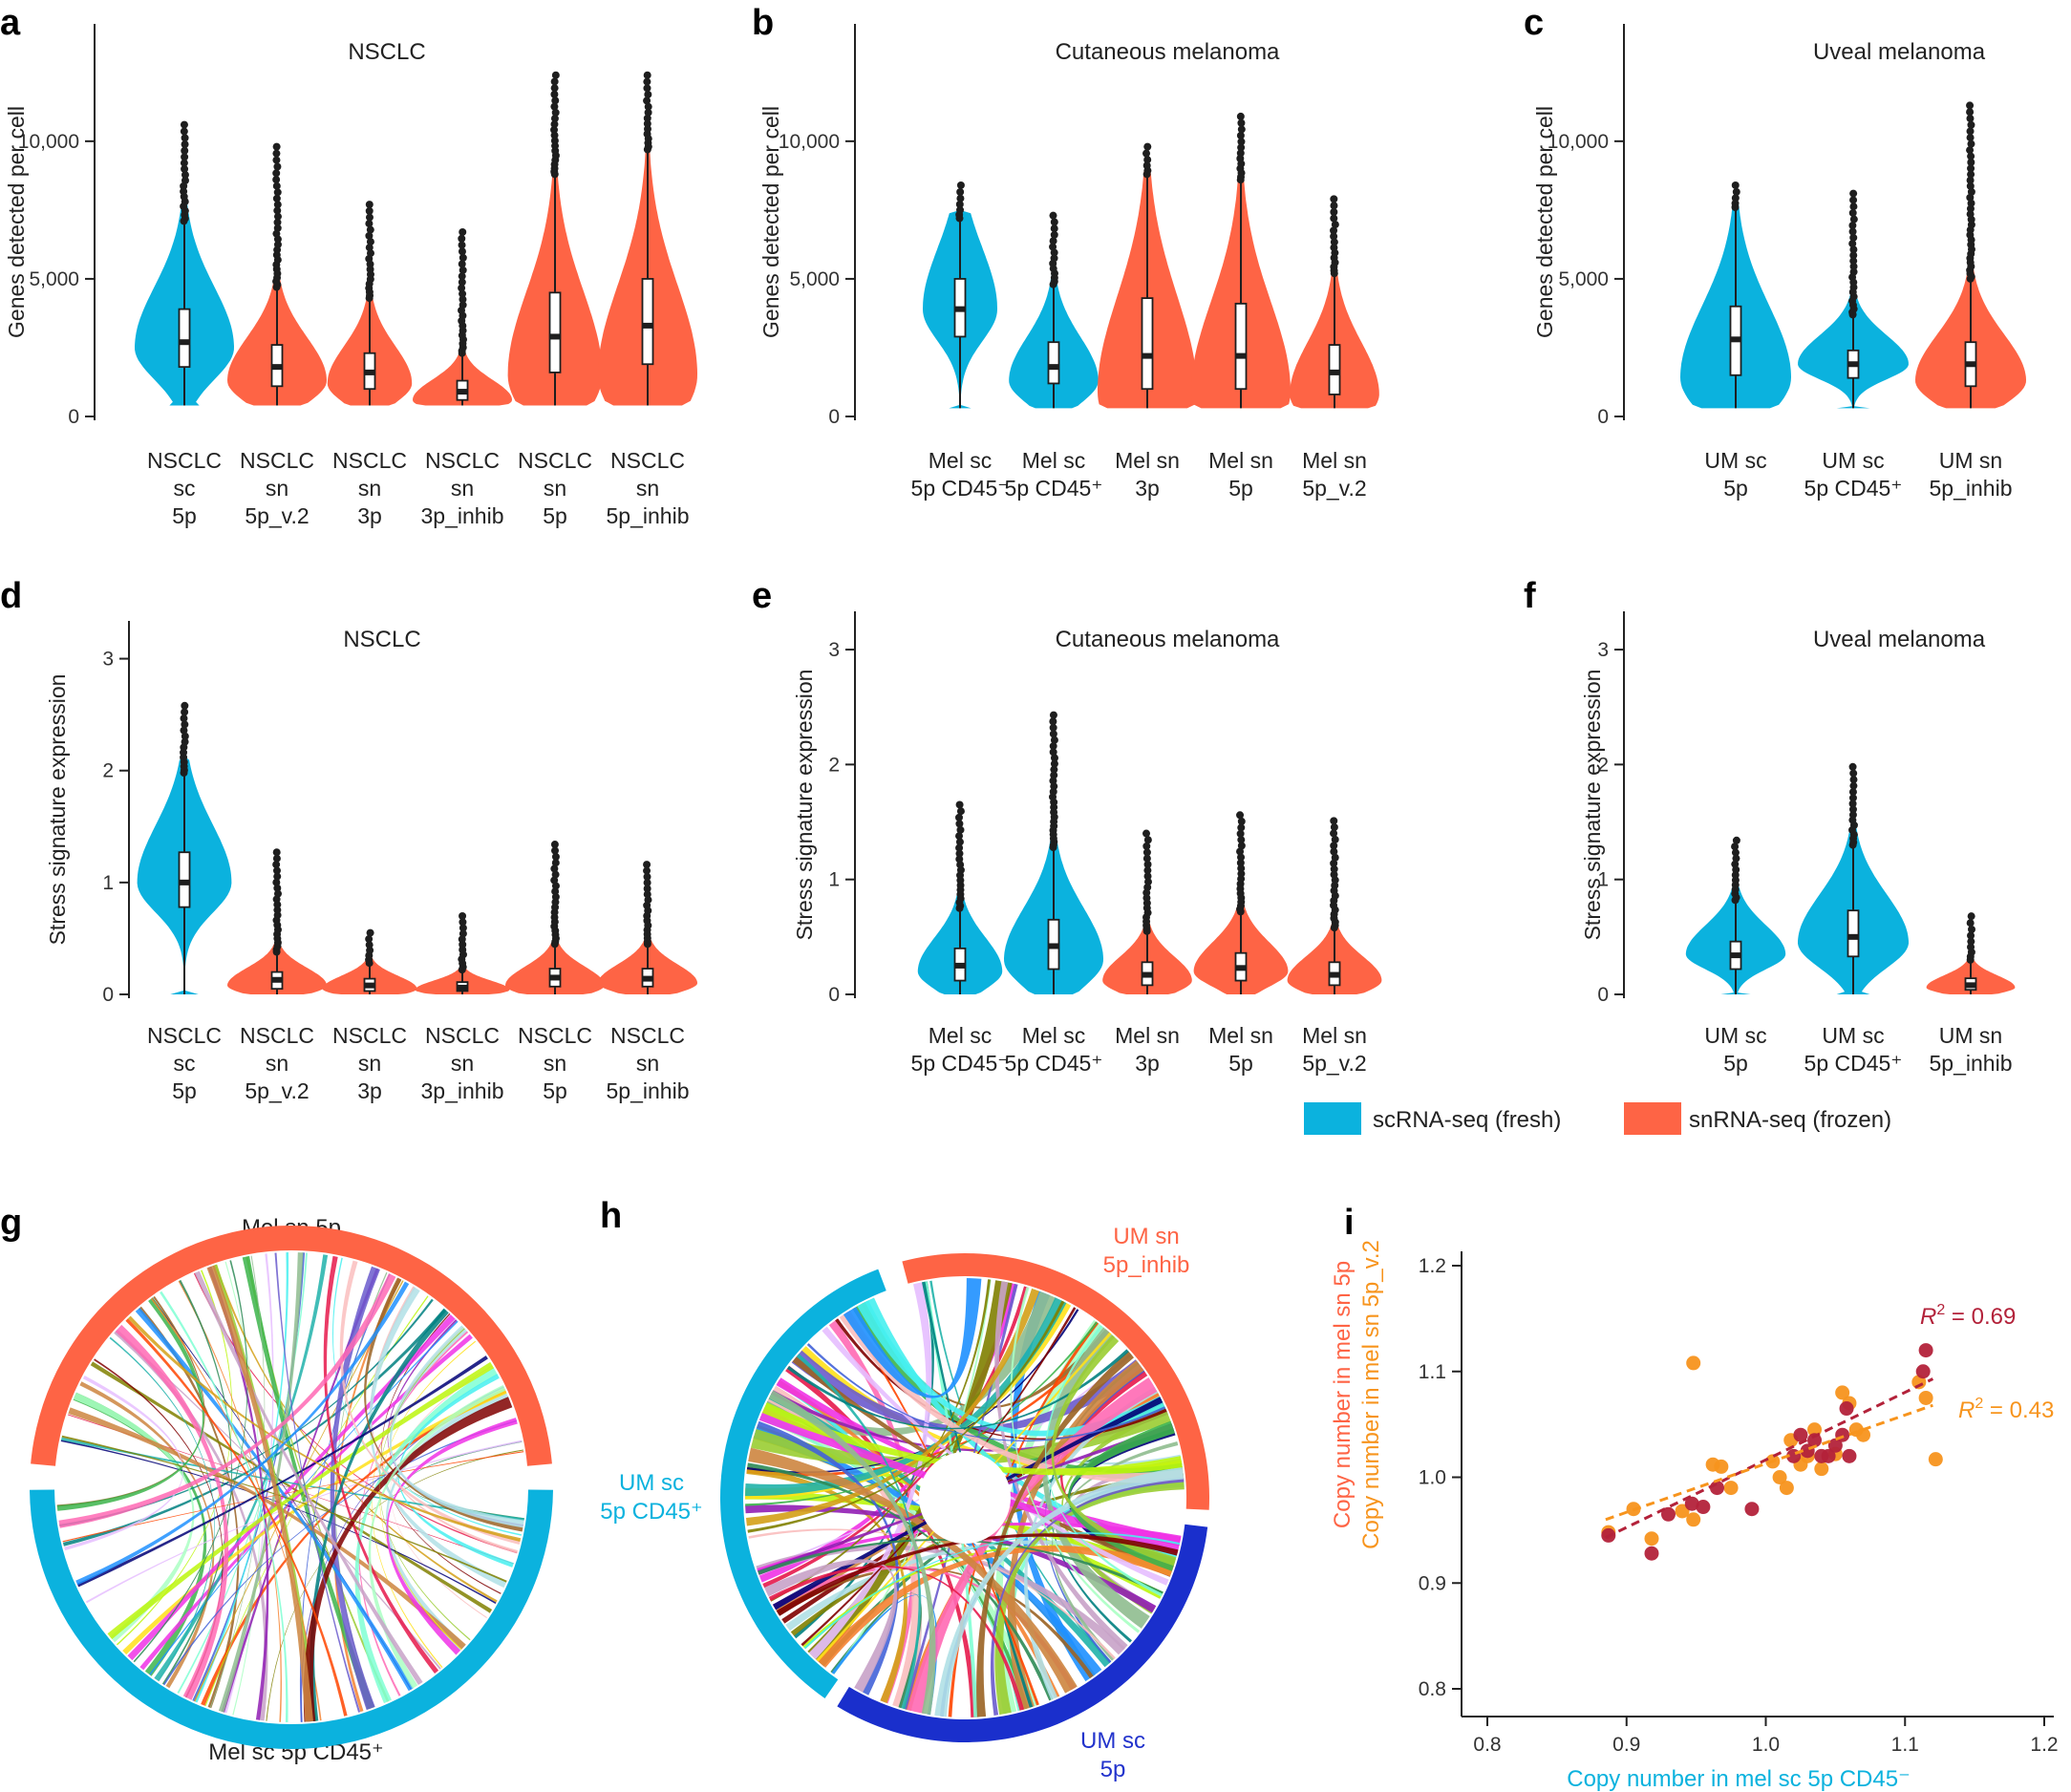 This screenshot has width=2071, height=1792. Describe the element at coordinates (1583, 279) in the screenshot. I see `y-tick-label: 5,000` at that location.